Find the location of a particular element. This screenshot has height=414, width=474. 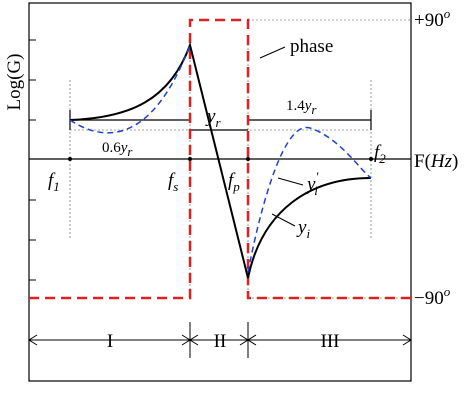

yr-levels is located at coordinates (220, 120).